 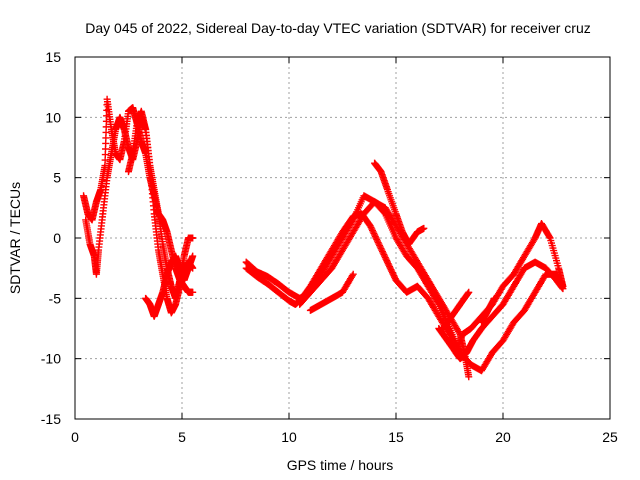 What do you see at coordinates (53, 117) in the screenshot?
I see `y-tick-label: 10` at bounding box center [53, 117].